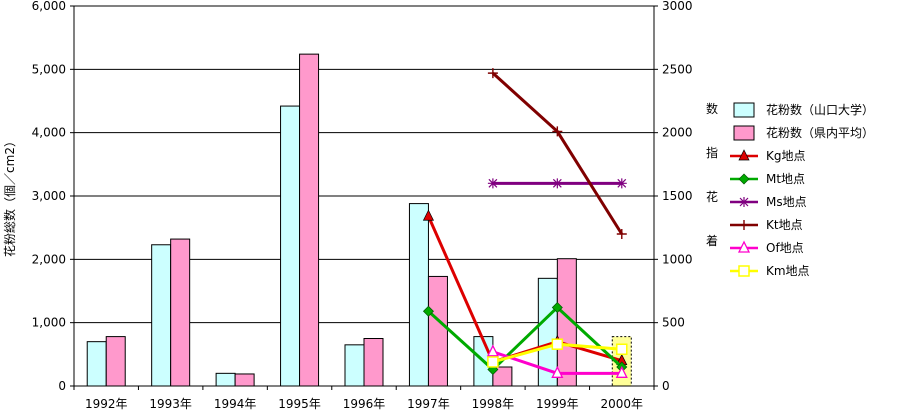 The width and height of the screenshot is (897, 410). Describe the element at coordinates (712, 152) in the screenshot. I see `right-axis-title-char: 指` at that location.